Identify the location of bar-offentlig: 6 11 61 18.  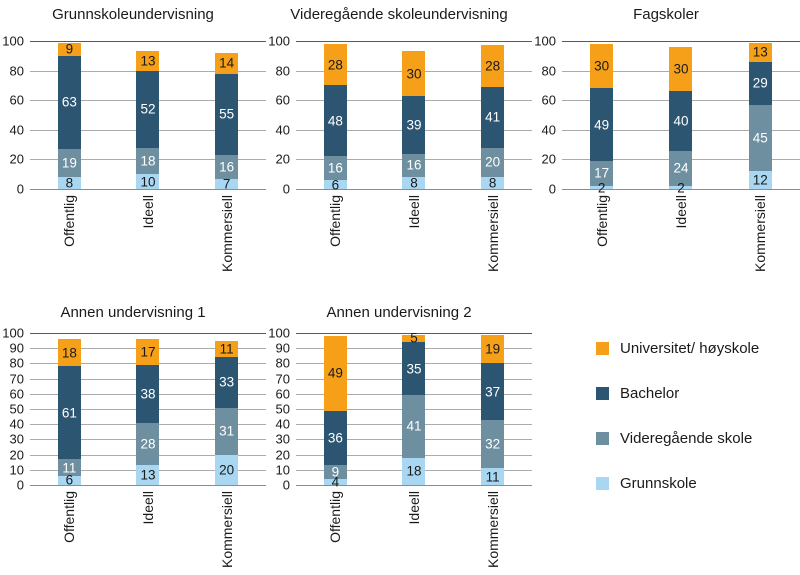
(69, 410).